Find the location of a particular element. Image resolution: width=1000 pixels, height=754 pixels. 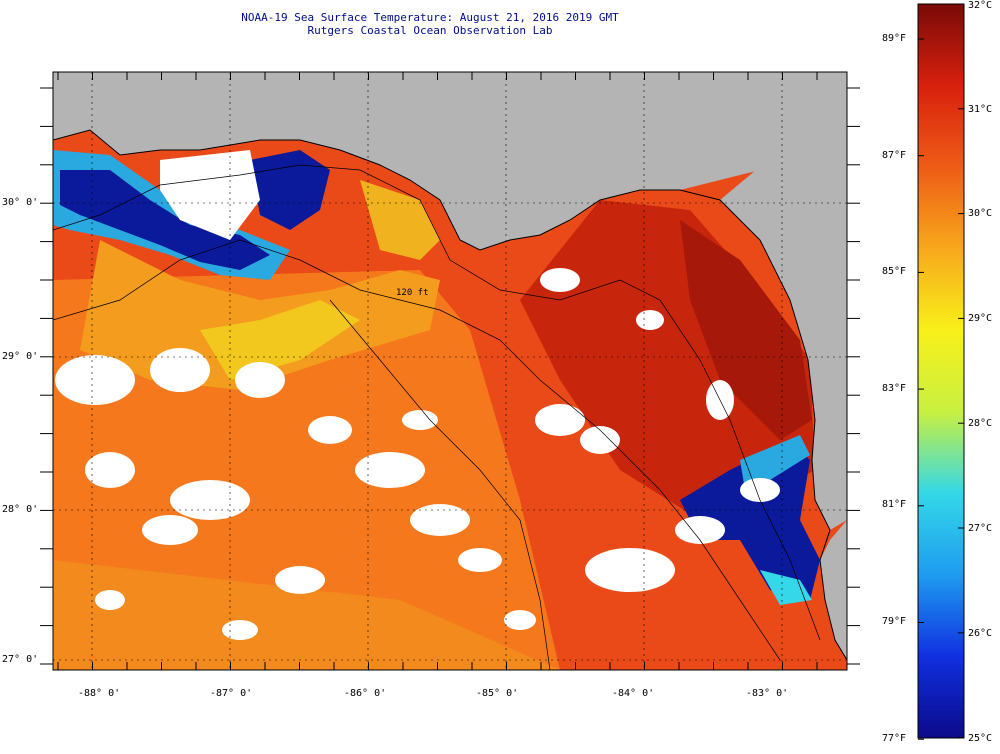

lon-label: -84° 0' is located at coordinates (633, 693).